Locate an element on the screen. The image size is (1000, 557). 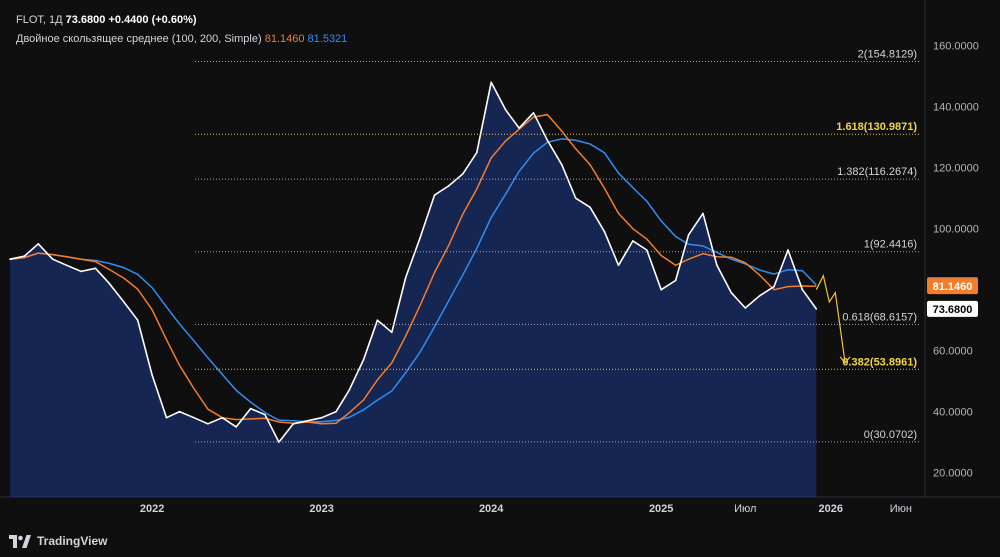
x-tick-label: Июн is located at coordinates (901, 509).